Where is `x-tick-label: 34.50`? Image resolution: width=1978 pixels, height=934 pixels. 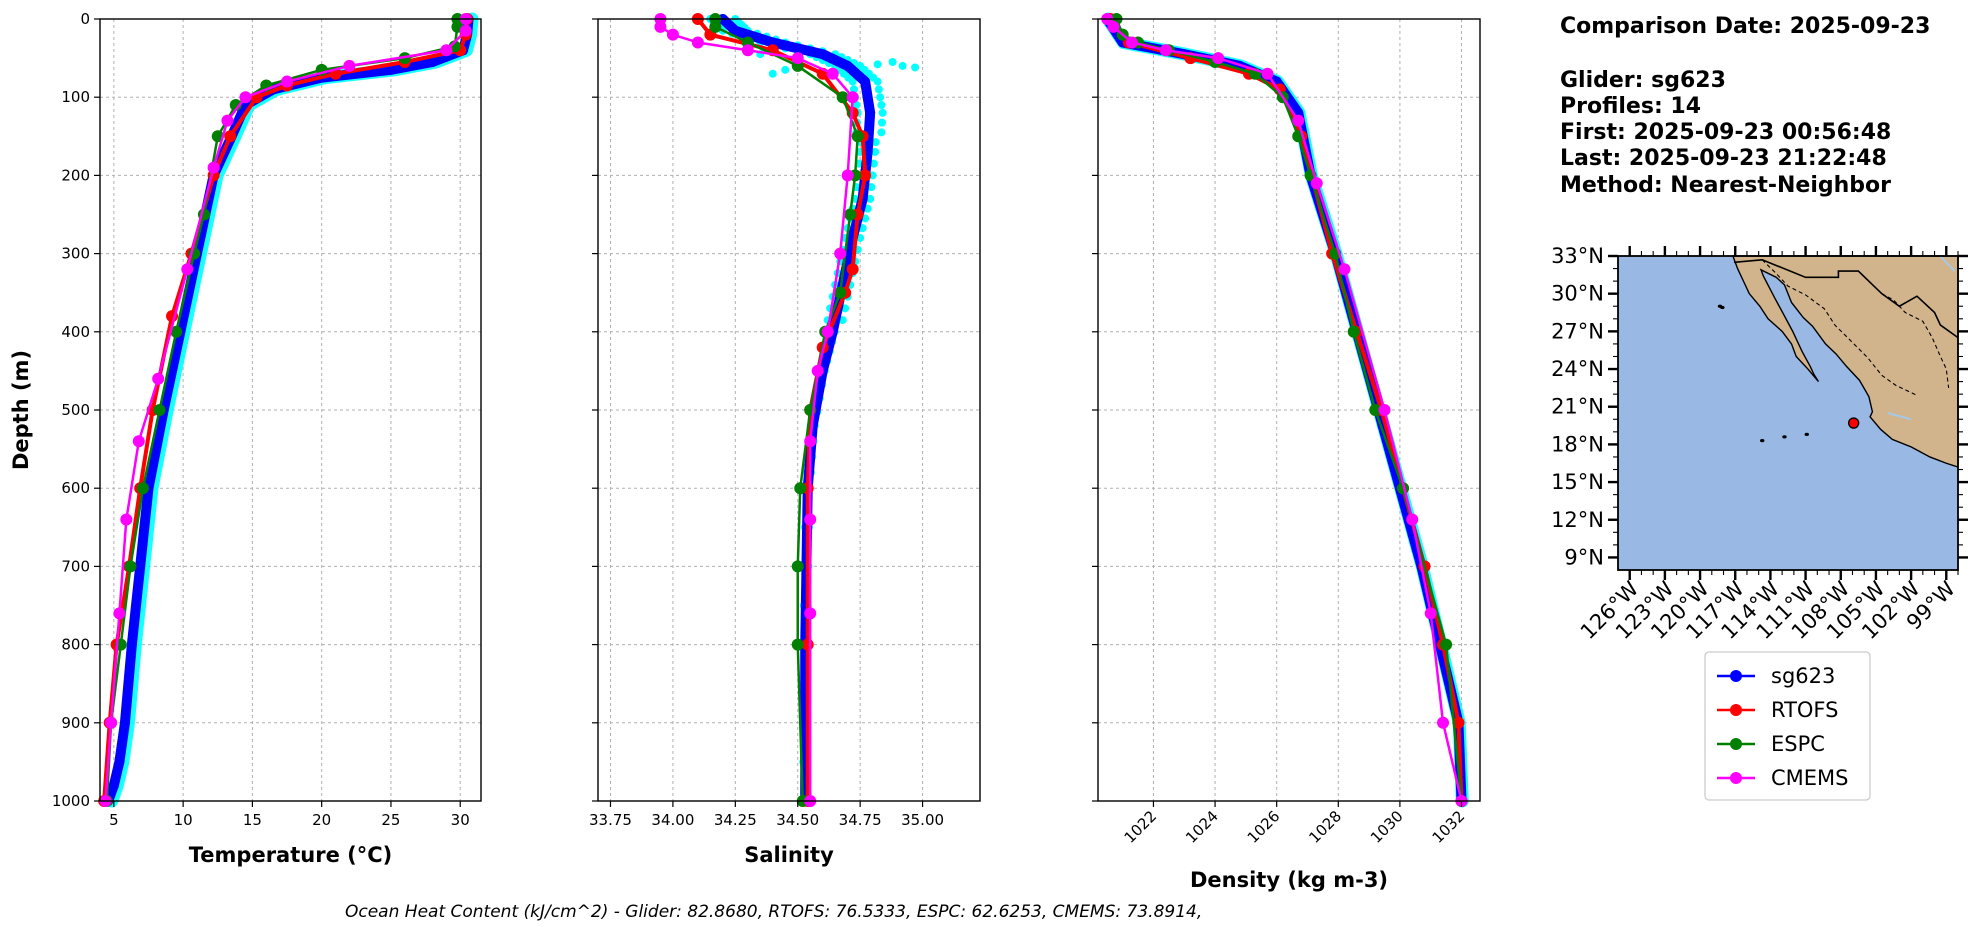
x-tick-label: 34.50 is located at coordinates (797, 820).